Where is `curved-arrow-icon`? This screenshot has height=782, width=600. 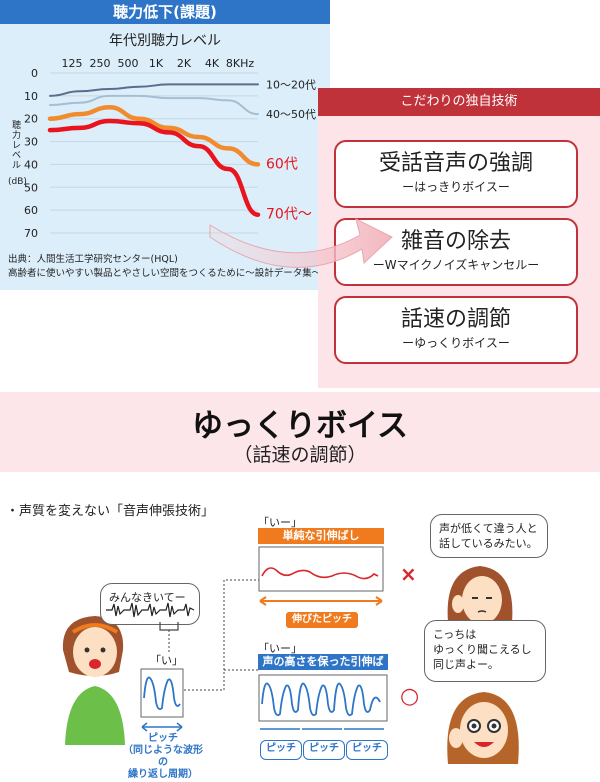 curved-arrow-icon is located at coordinates (301, 243).